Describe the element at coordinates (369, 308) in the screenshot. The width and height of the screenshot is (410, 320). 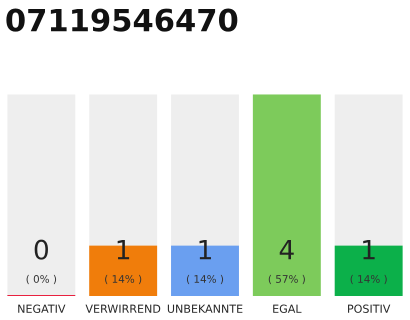
I see `x-tick-label: POSITIV` at that location.